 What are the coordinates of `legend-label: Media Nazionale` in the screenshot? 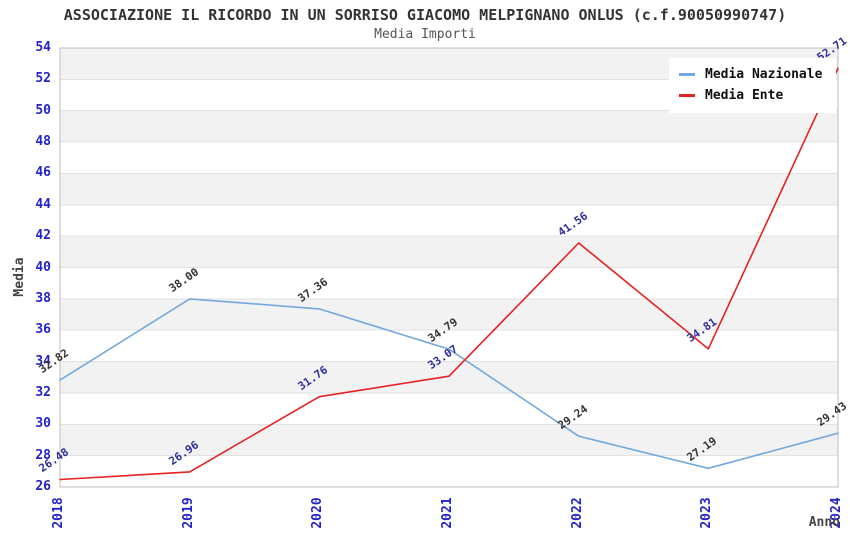 It's located at (764, 74).